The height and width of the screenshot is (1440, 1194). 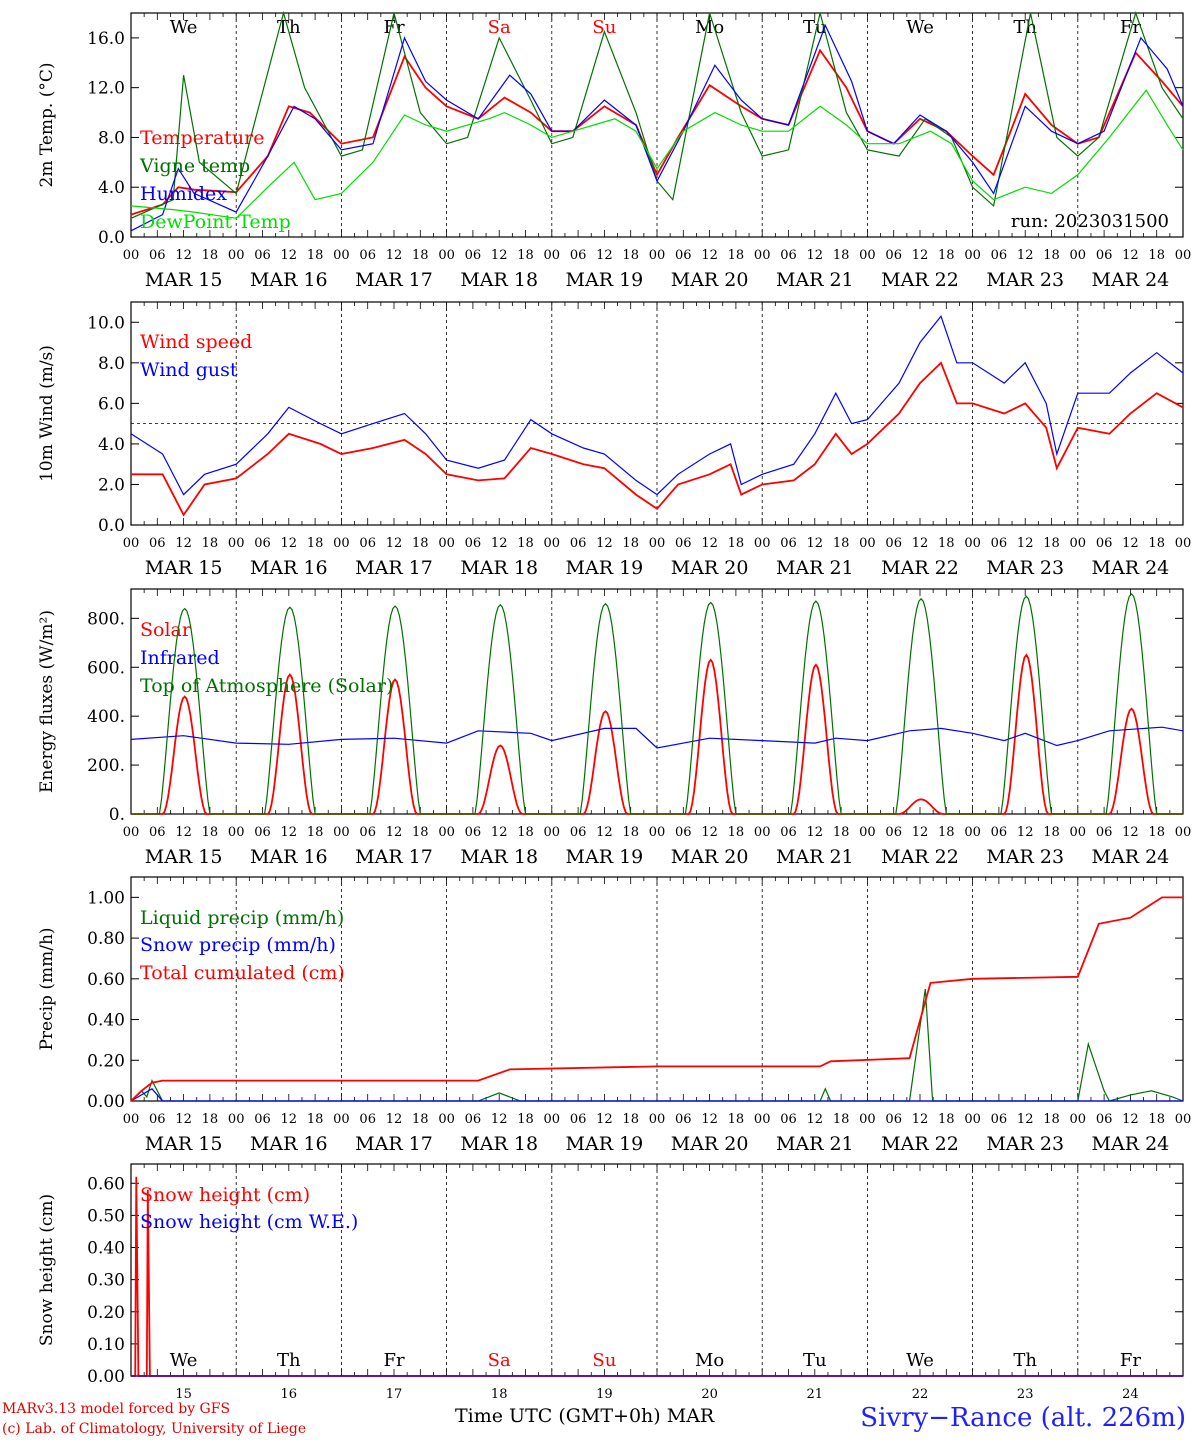 I want to click on weekday-label: Su, so click(x=604, y=1360).